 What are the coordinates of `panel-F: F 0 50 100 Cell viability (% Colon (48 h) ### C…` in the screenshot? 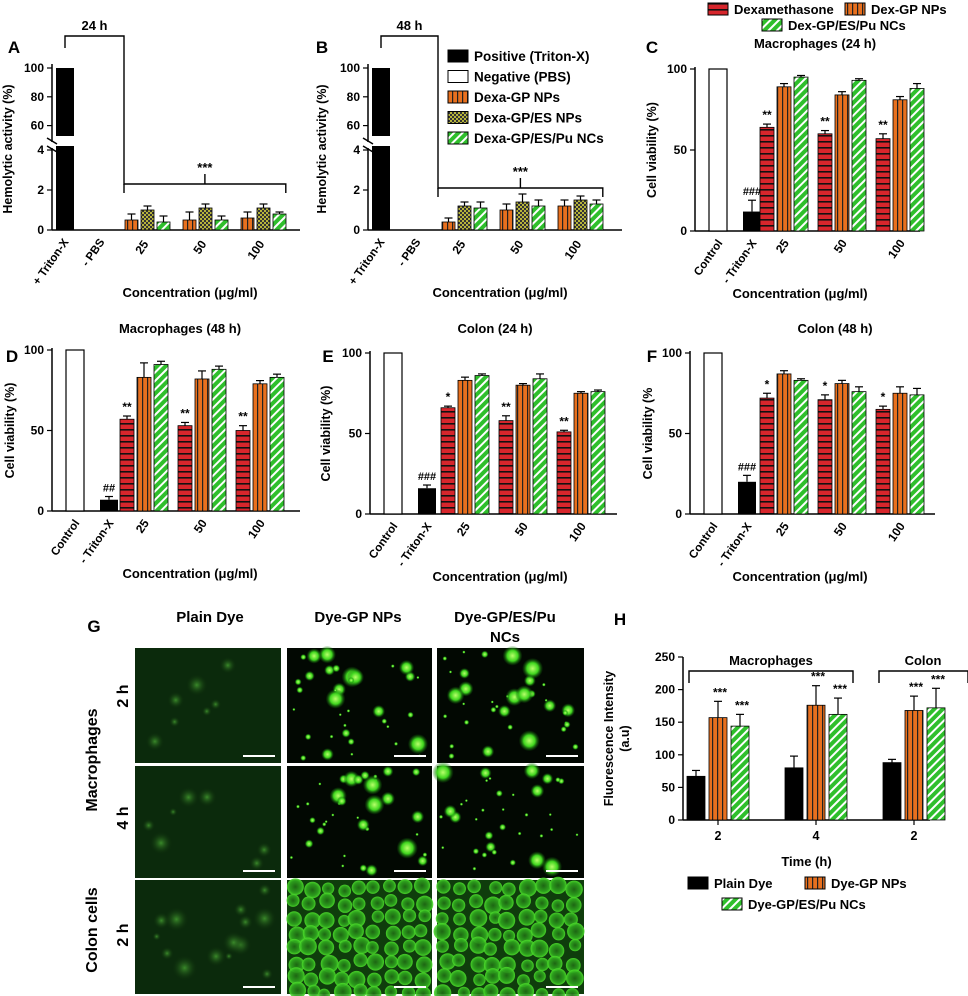 It's located at (788, 452).